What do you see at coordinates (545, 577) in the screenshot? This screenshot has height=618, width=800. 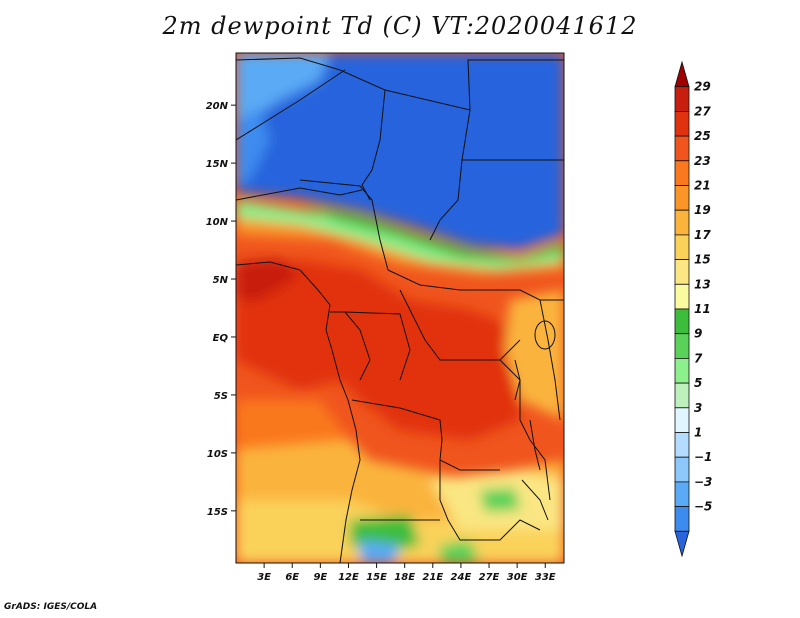 I see `lon-tick-label: 33E` at bounding box center [545, 577].